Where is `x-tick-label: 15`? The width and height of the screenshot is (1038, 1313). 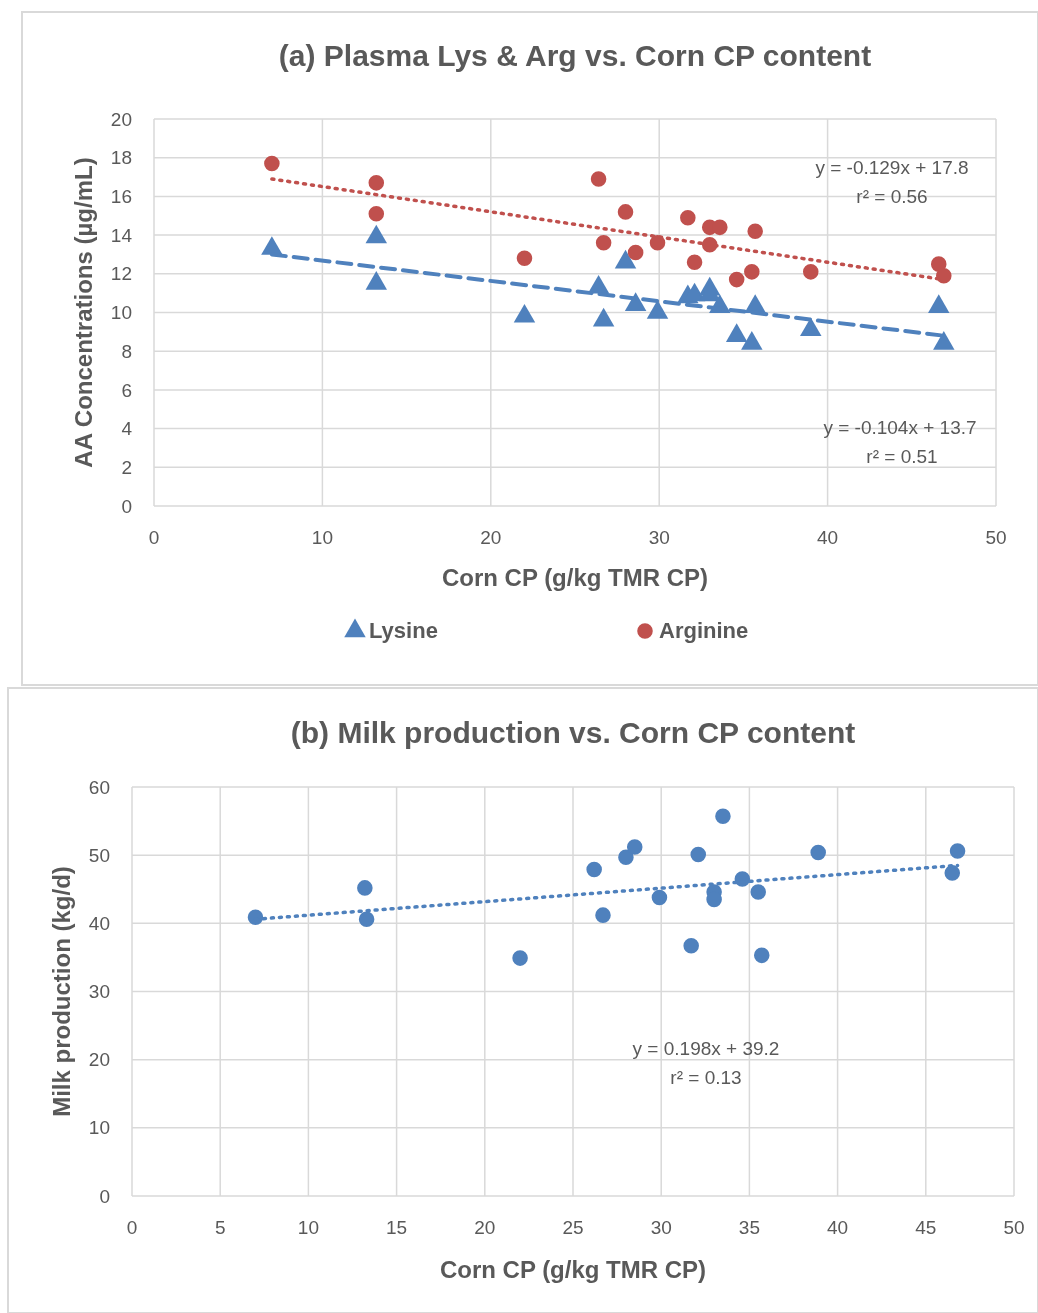 x-tick-label: 15 is located at coordinates (397, 1227).